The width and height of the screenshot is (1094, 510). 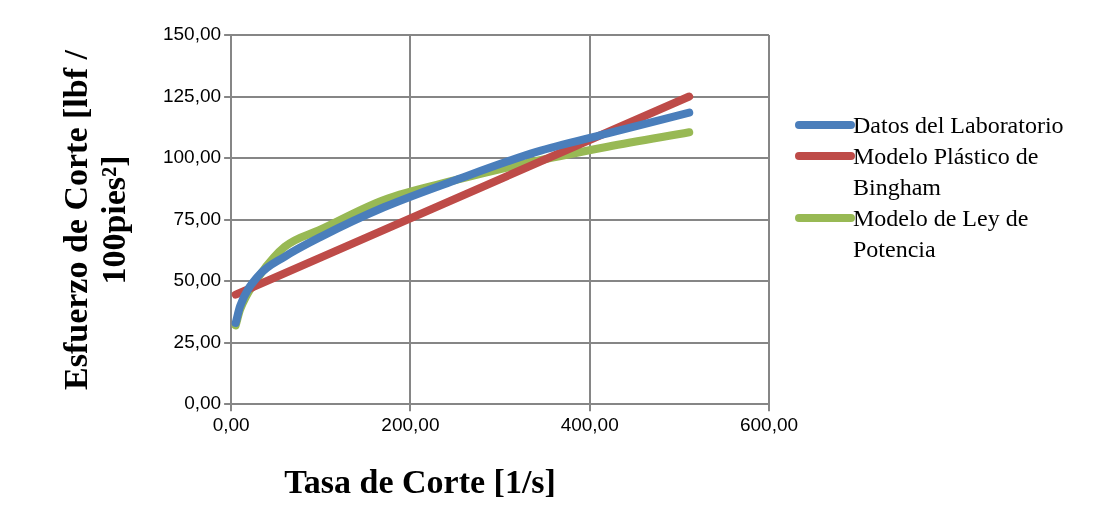 I want to click on legend-label: Modelo de Ley de Potencia, so click(x=941, y=234).